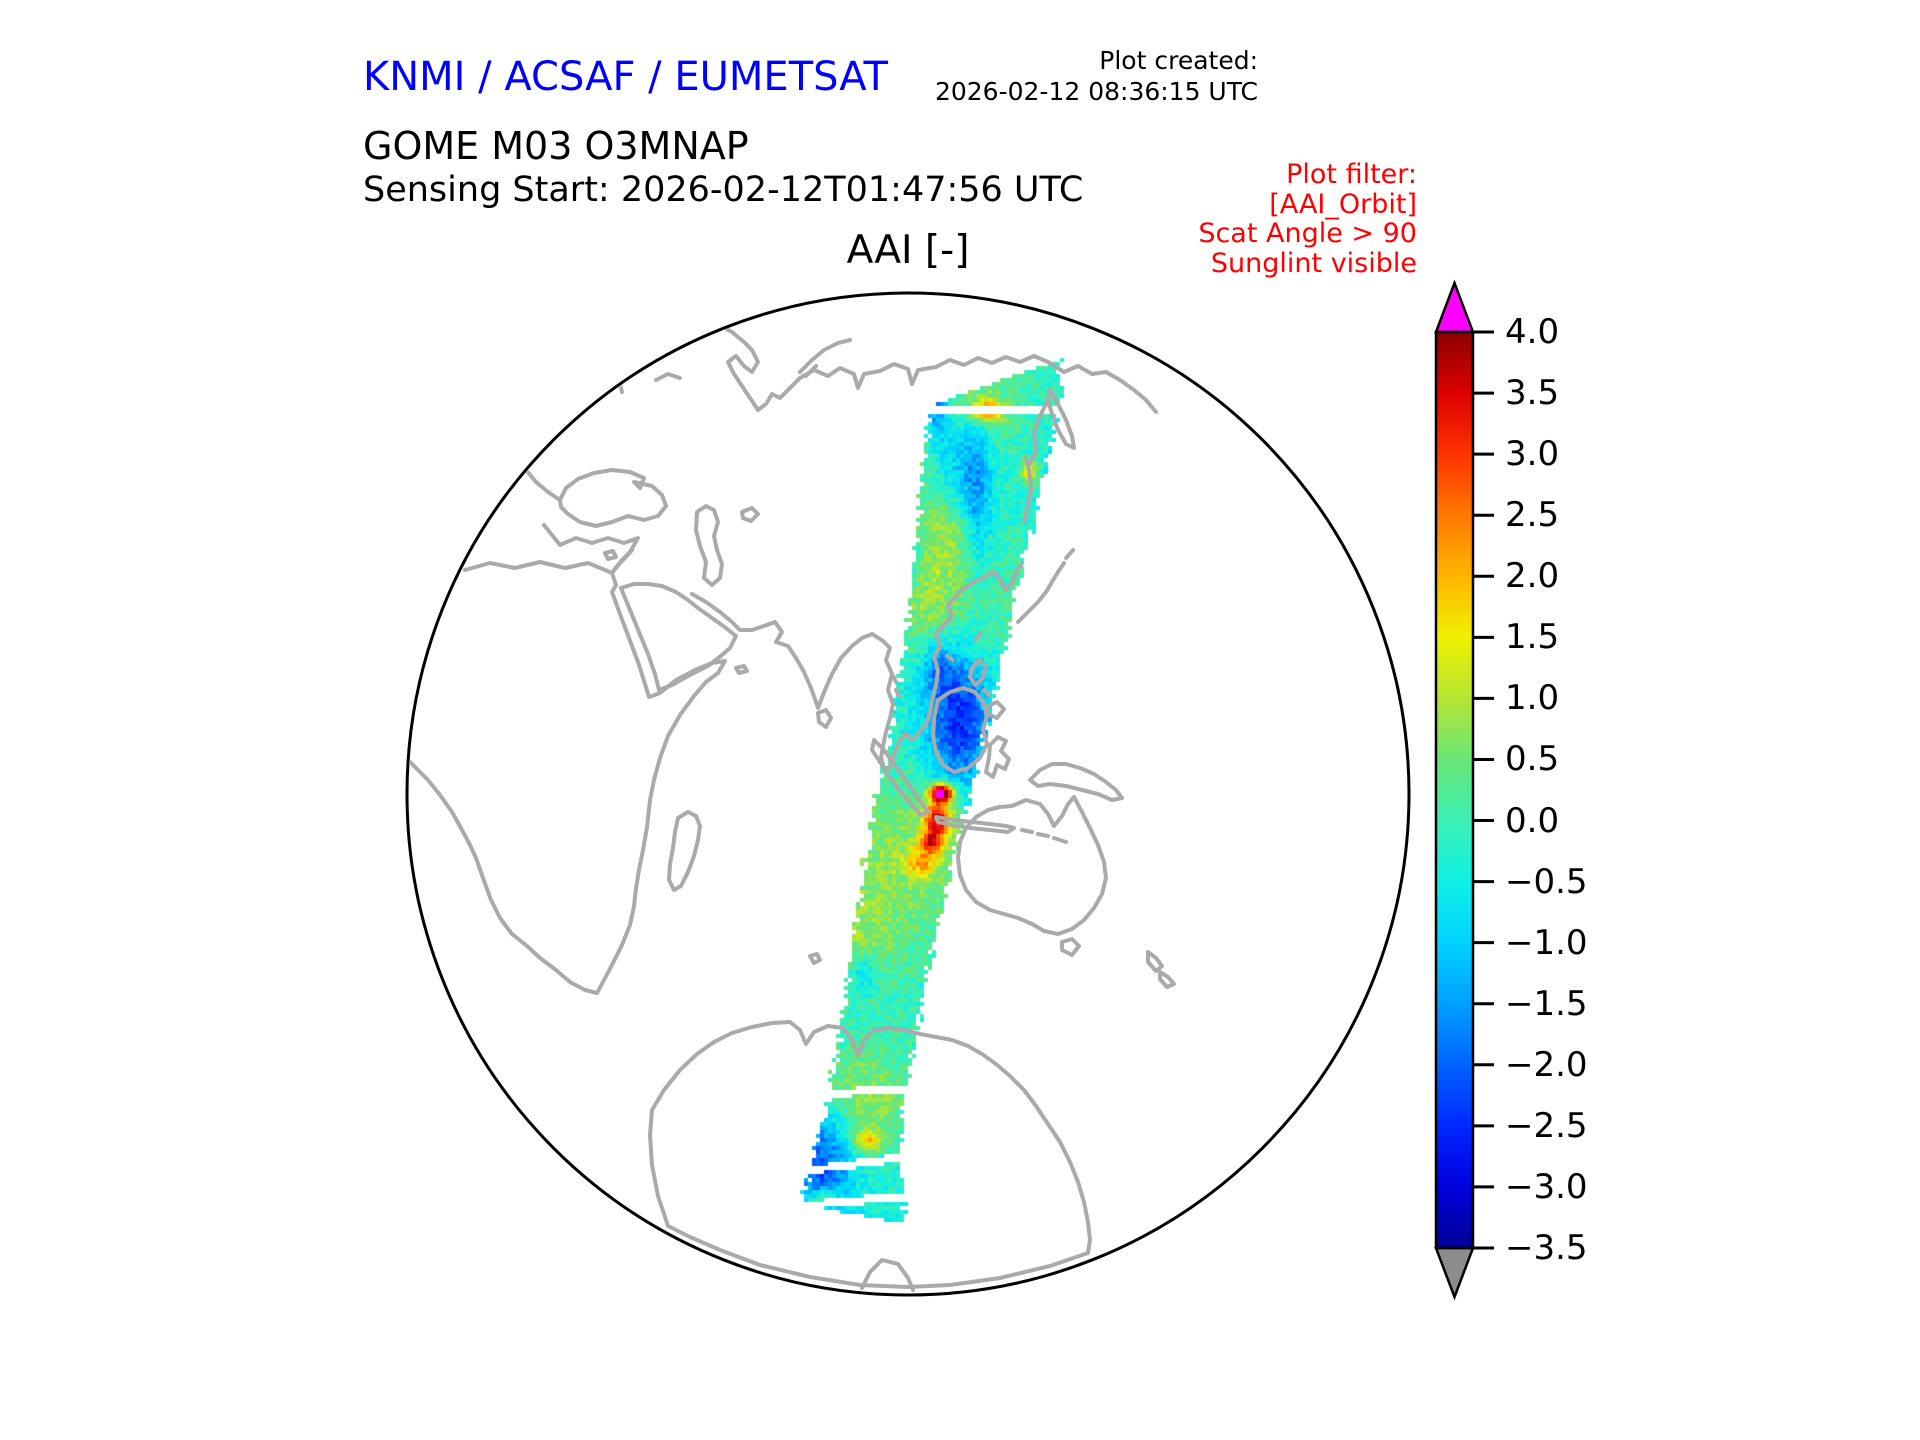 This screenshot has height=1440, width=1920. I want to click on colorbar-tick-label: −1.0, so click(1546, 942).